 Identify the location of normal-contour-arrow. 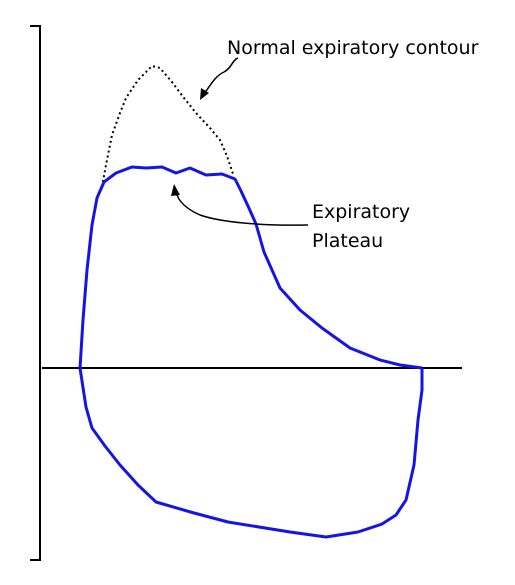
(221, 76).